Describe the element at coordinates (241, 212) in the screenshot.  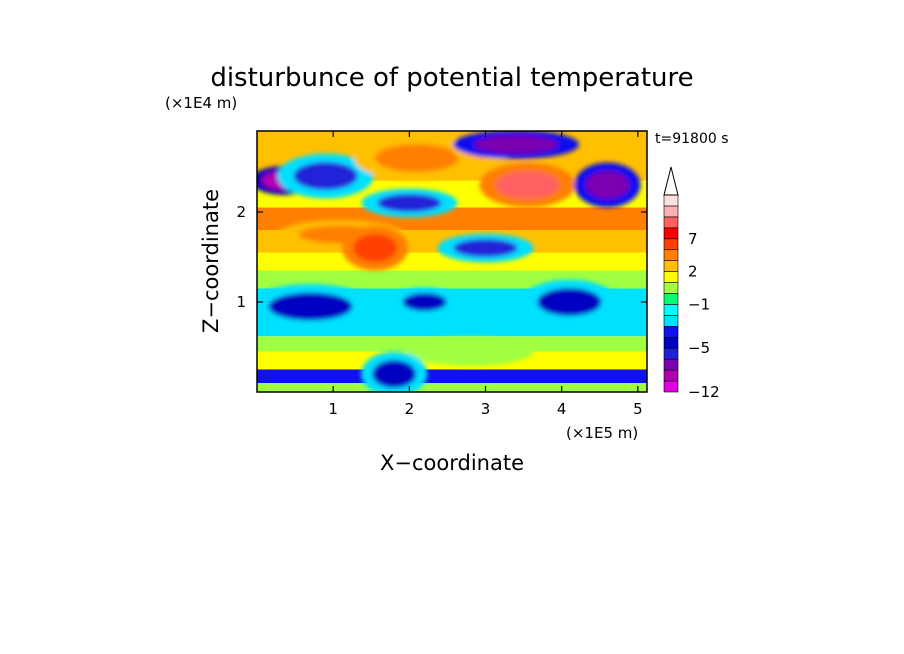
I see `y-tick-label: 2` at that location.